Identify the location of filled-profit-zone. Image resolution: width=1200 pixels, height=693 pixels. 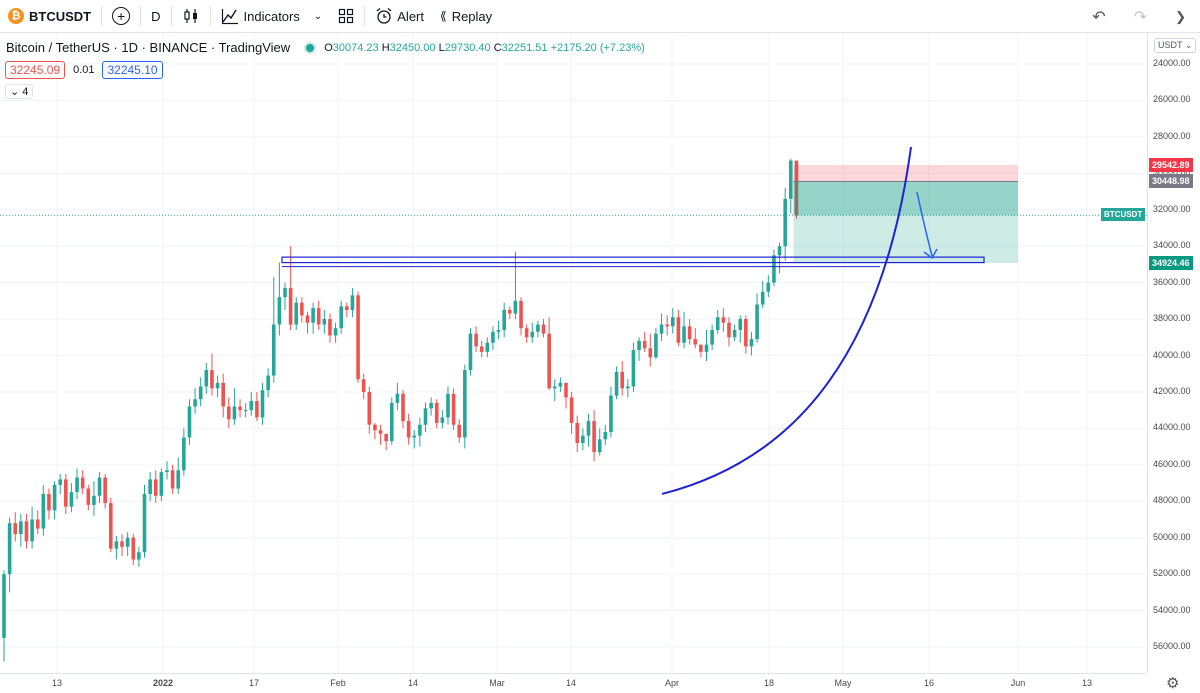
(905, 198).